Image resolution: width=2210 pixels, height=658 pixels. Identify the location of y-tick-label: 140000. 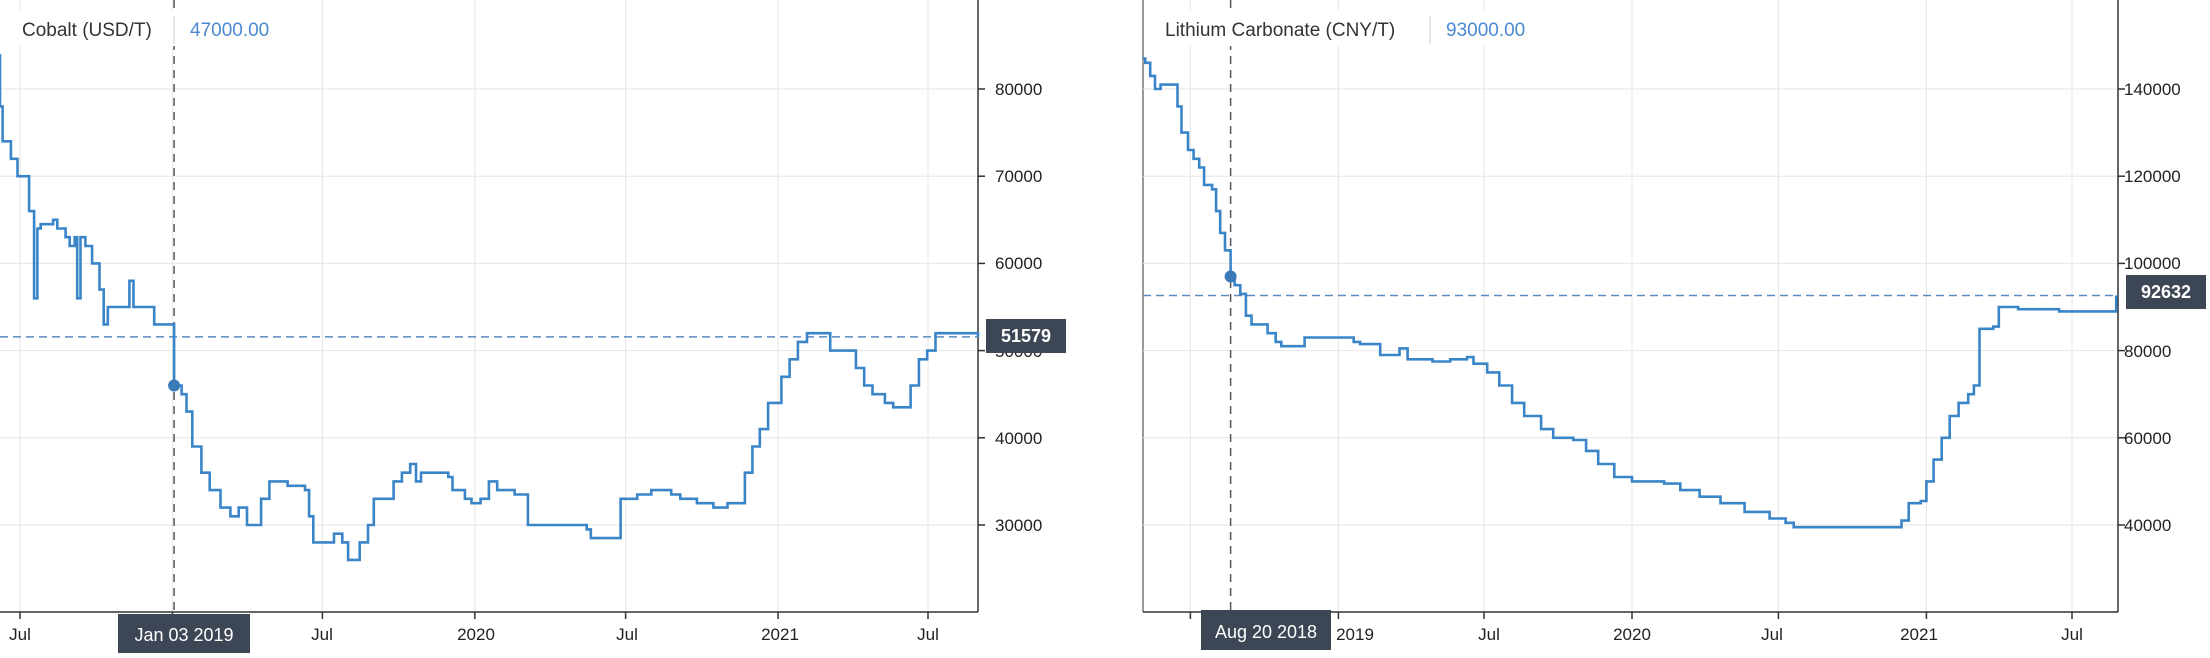
(2152, 89).